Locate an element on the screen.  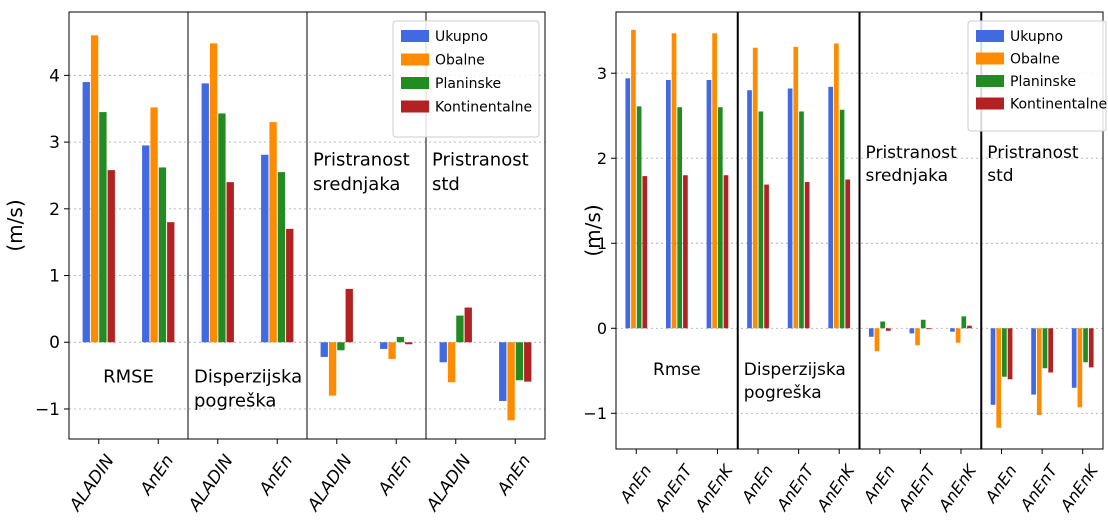
group-label: Disperzijska pogreška is located at coordinates (795, 381).